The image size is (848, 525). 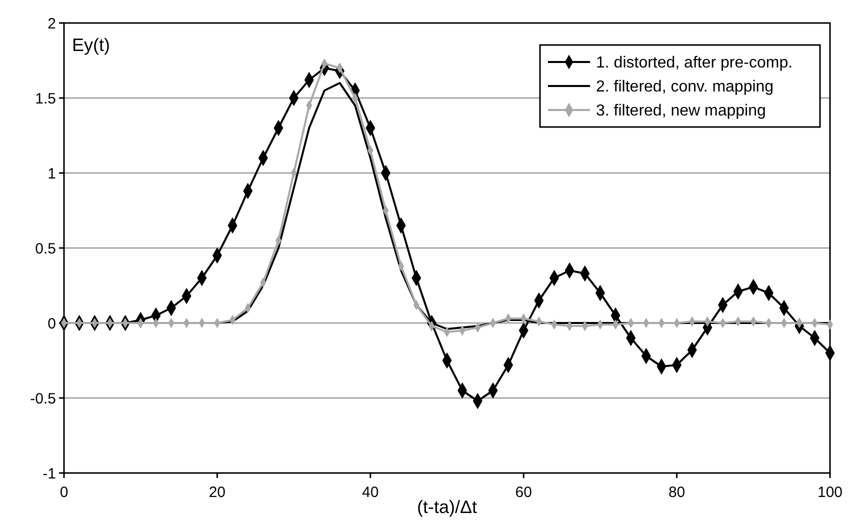 I want to click on y-tick-label: -1, so click(x=49, y=473).